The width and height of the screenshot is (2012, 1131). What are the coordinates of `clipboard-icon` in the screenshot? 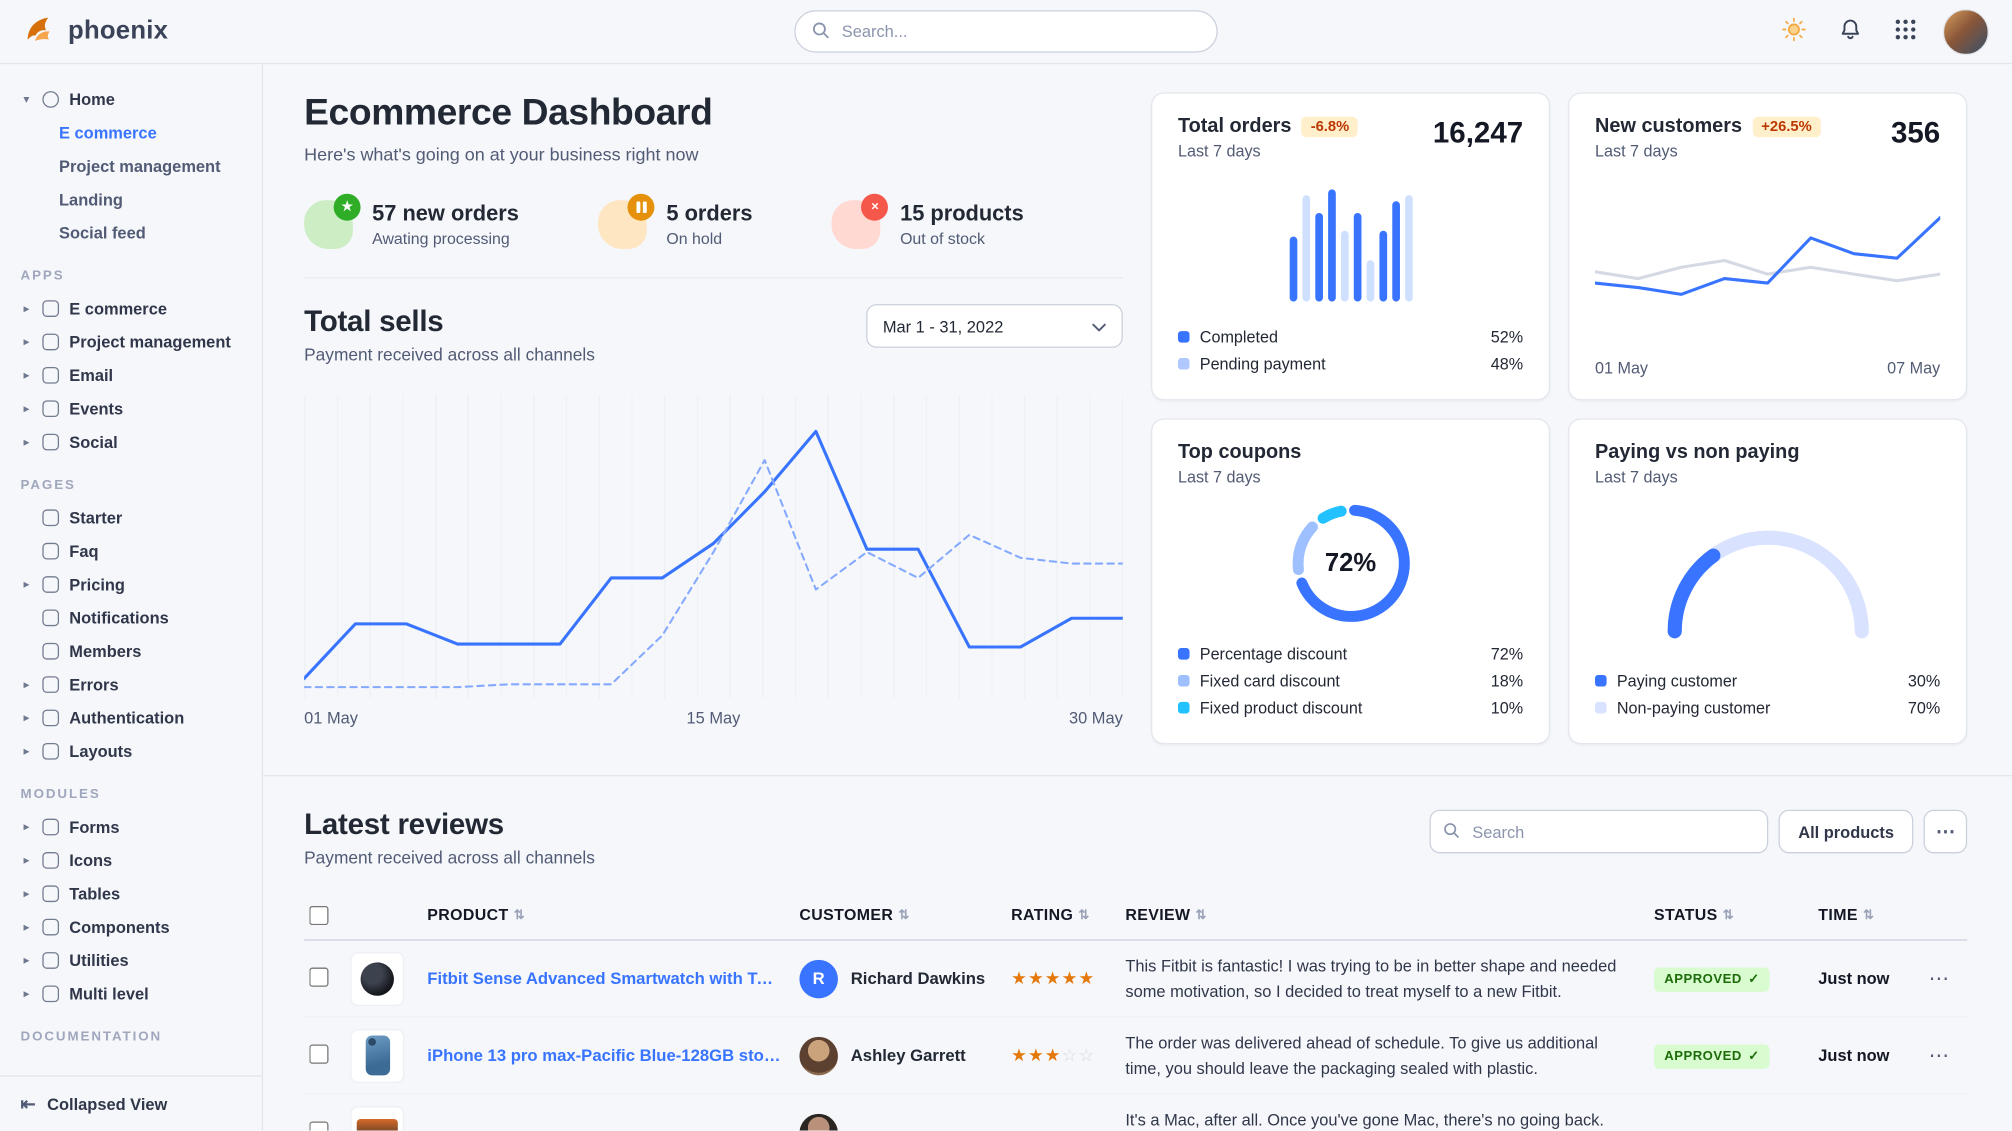 It's located at (51, 341).